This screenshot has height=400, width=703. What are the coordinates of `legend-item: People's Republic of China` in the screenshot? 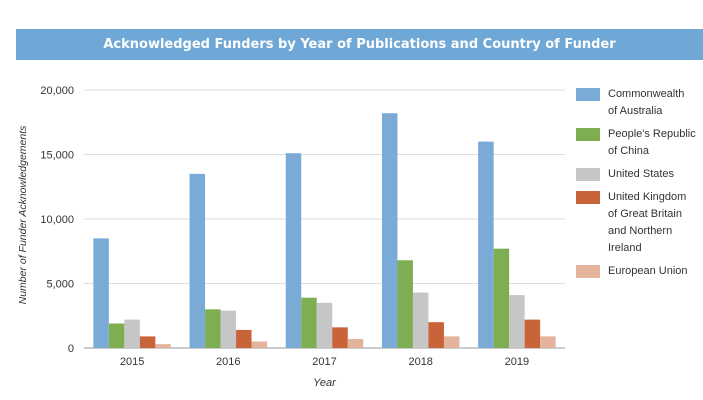 It's located at (639, 143).